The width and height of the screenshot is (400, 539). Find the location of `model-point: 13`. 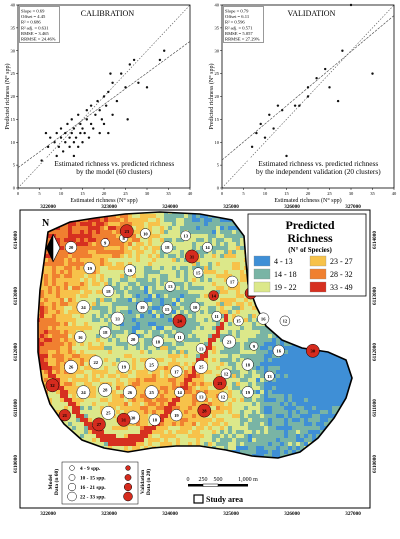

model-point: 13 is located at coordinates (269, 376).